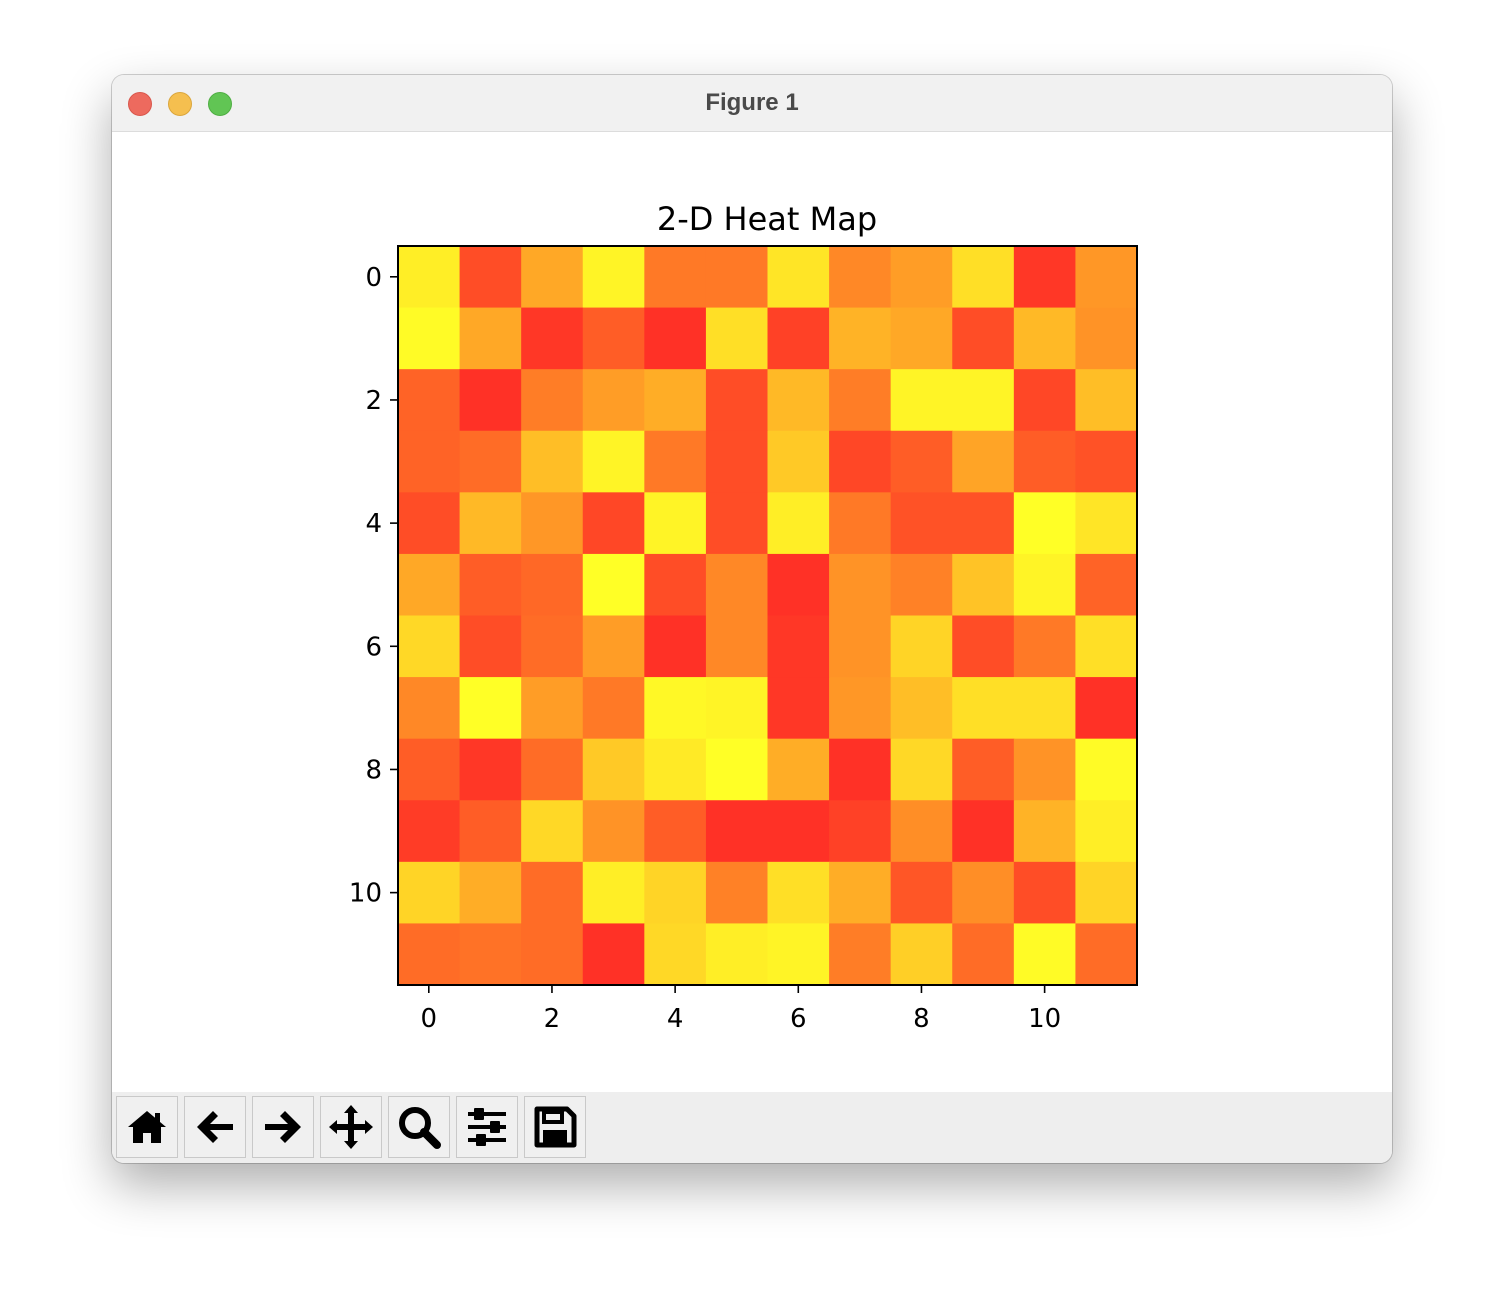 This screenshot has height=1312, width=1504. I want to click on chart-title: 2-D Heat Map, so click(767, 219).